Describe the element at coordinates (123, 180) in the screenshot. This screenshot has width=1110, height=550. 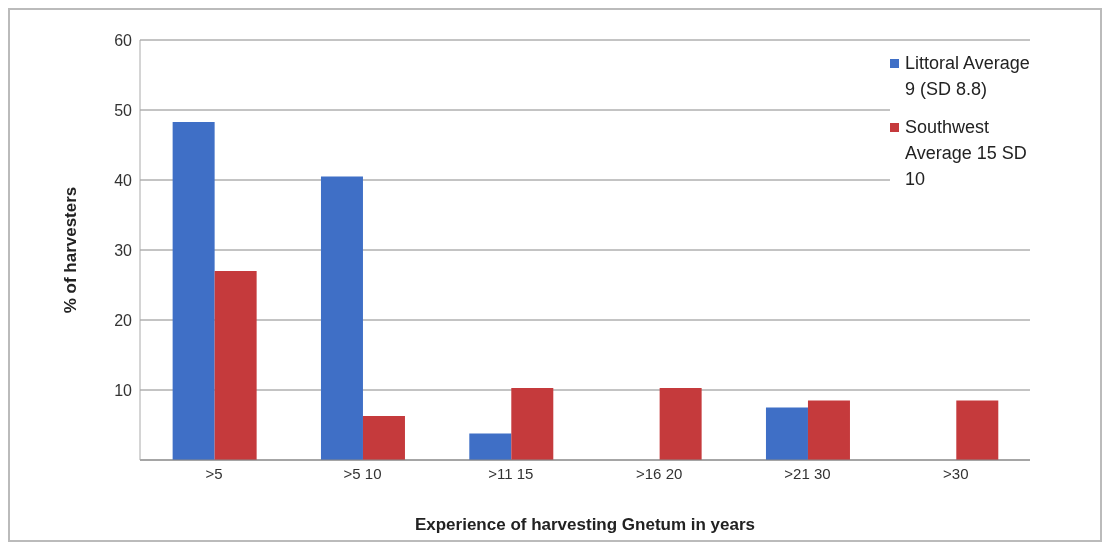
I see `y-tick-label: 40` at that location.